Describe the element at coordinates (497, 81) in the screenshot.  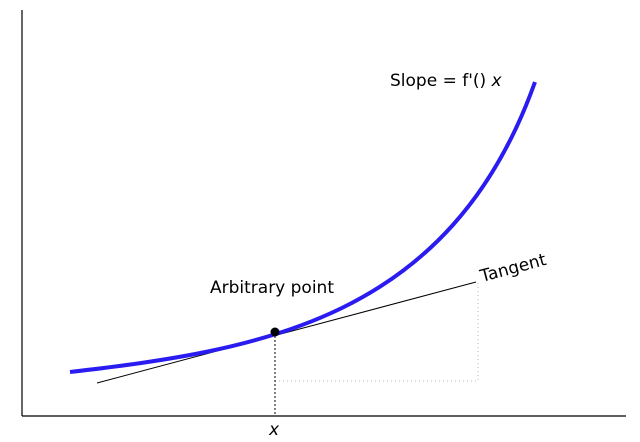
I see `slope-variable: x` at that location.